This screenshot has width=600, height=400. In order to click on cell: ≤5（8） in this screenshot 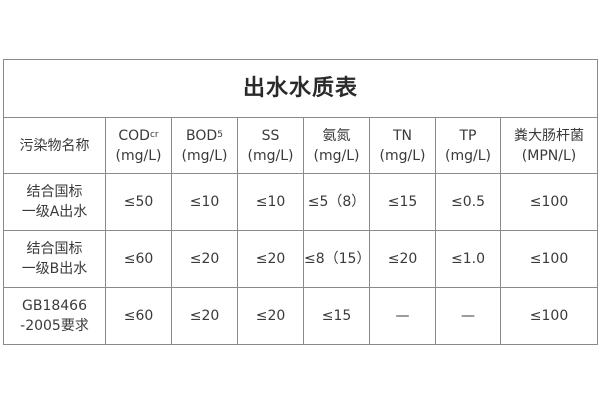, I will do `click(336, 202)`.